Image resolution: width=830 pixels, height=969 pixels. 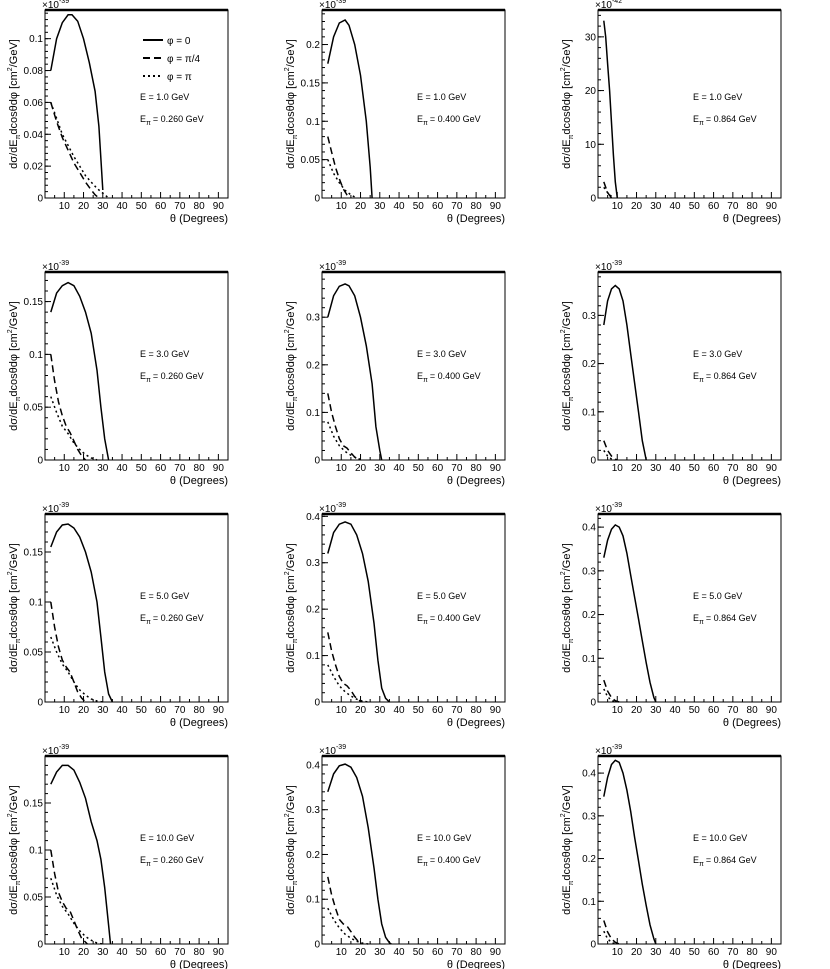 What do you see at coordinates (178, 860) in the screenshot?
I see `pion-energy-value: = 0.260 GeV` at bounding box center [178, 860].